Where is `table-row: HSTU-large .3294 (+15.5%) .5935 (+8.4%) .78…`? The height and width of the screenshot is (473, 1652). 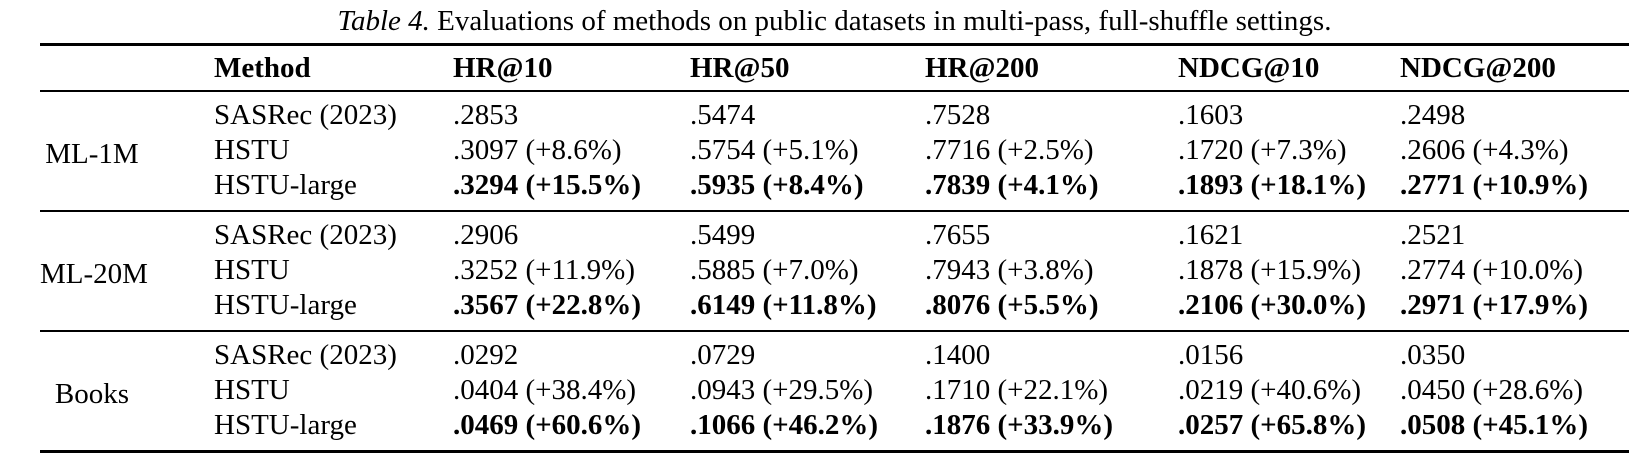
table-row: HSTU-large .3294 (+15.5%) .5935 (+8.4%) .78… is located at coordinates (834, 189).